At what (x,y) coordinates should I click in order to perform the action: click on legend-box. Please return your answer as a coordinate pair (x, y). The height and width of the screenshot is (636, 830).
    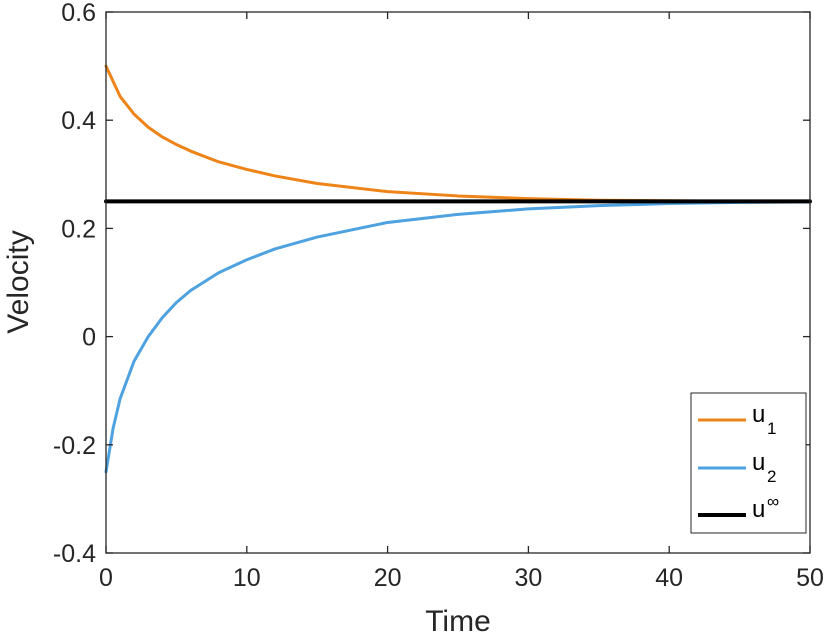
    Looking at the image, I should click on (748, 463).